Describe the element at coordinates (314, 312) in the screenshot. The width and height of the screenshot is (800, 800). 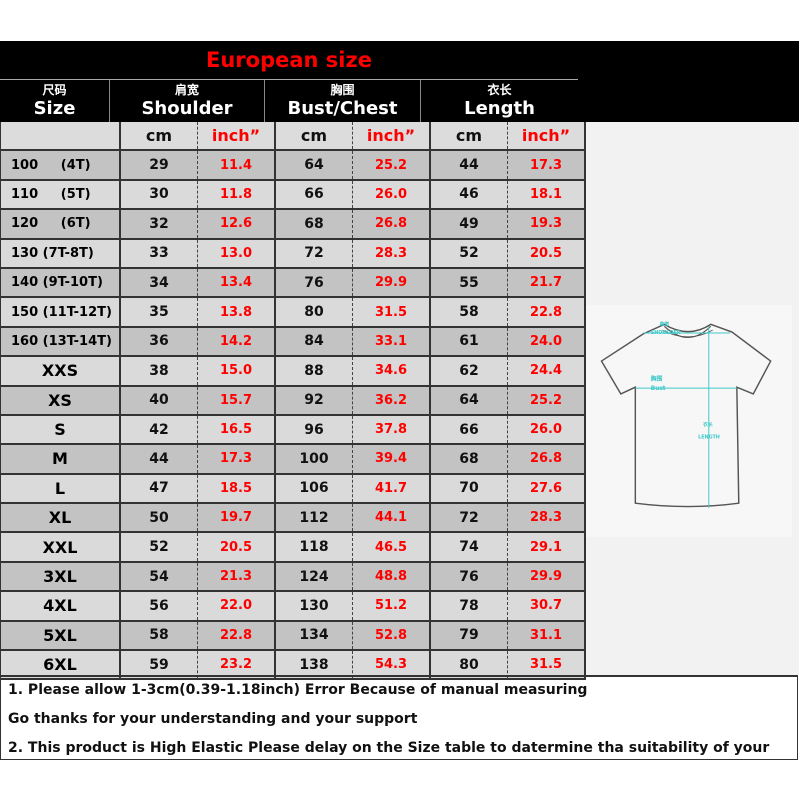
I see `bust-cm: 80` at that location.